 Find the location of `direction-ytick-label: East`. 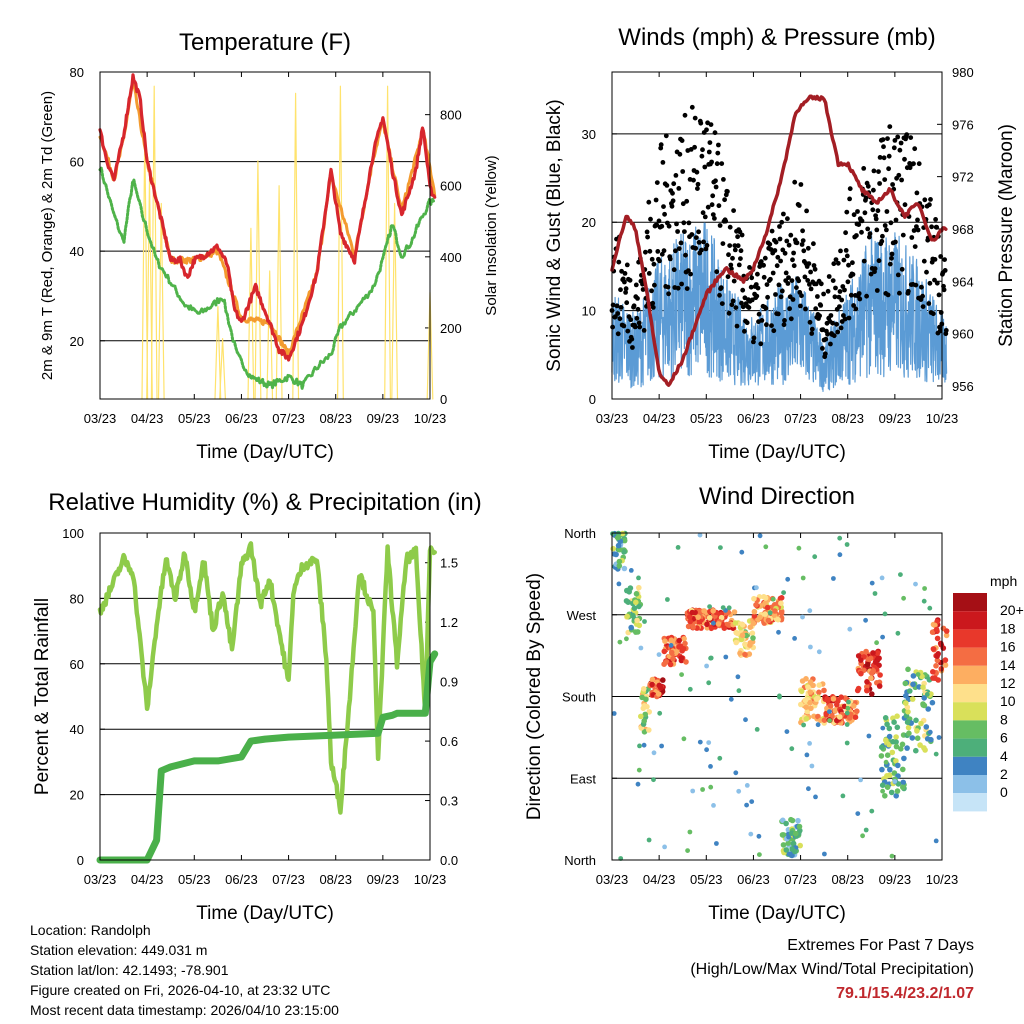

direction-ytick-label: East is located at coordinates (583, 778).